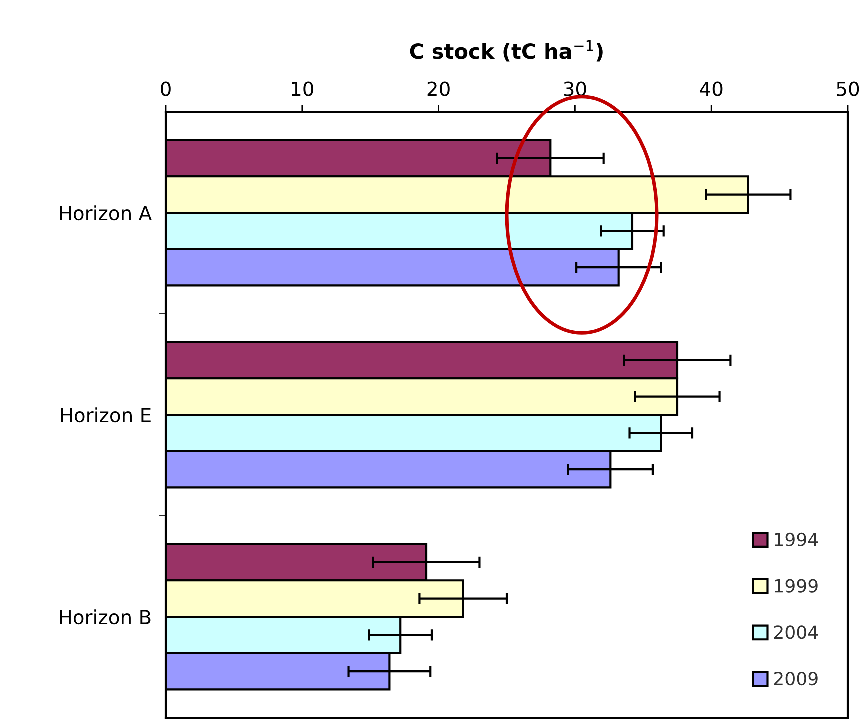 This screenshot has width=867, height=722. What do you see at coordinates (711, 89) in the screenshot?
I see `x-tick-label: 40` at bounding box center [711, 89].